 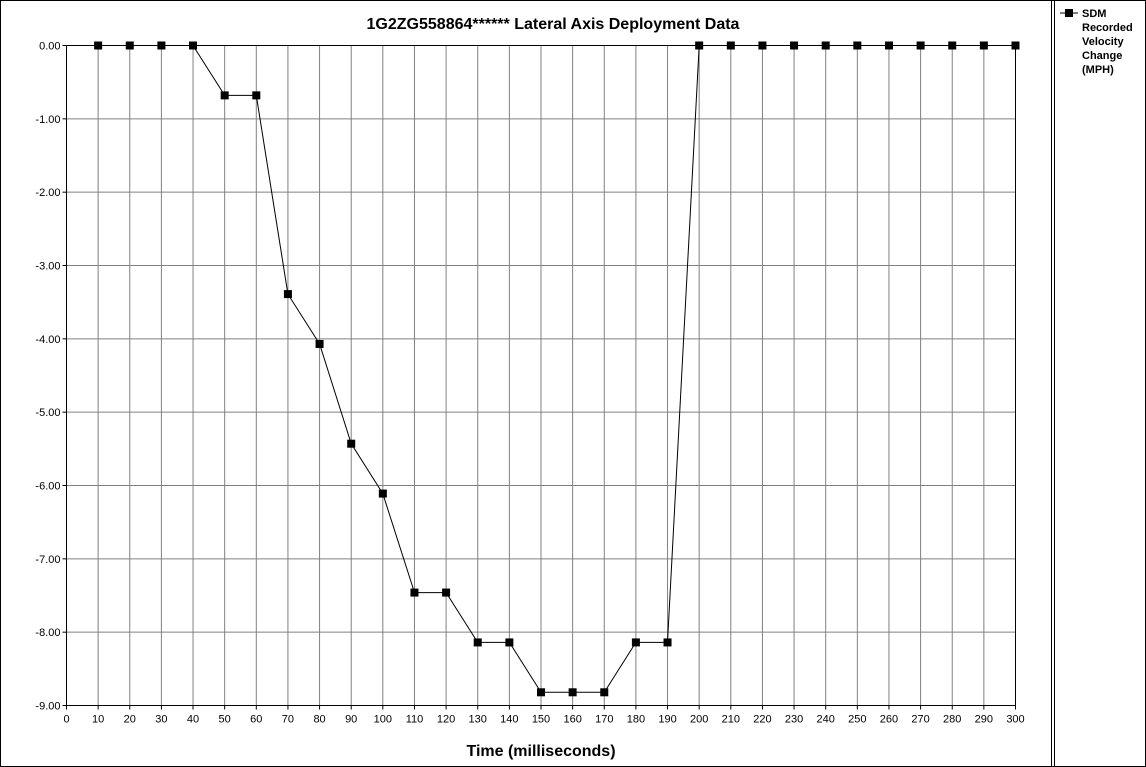 What do you see at coordinates (699, 720) in the screenshot?
I see `x-tick-label: 200` at bounding box center [699, 720].